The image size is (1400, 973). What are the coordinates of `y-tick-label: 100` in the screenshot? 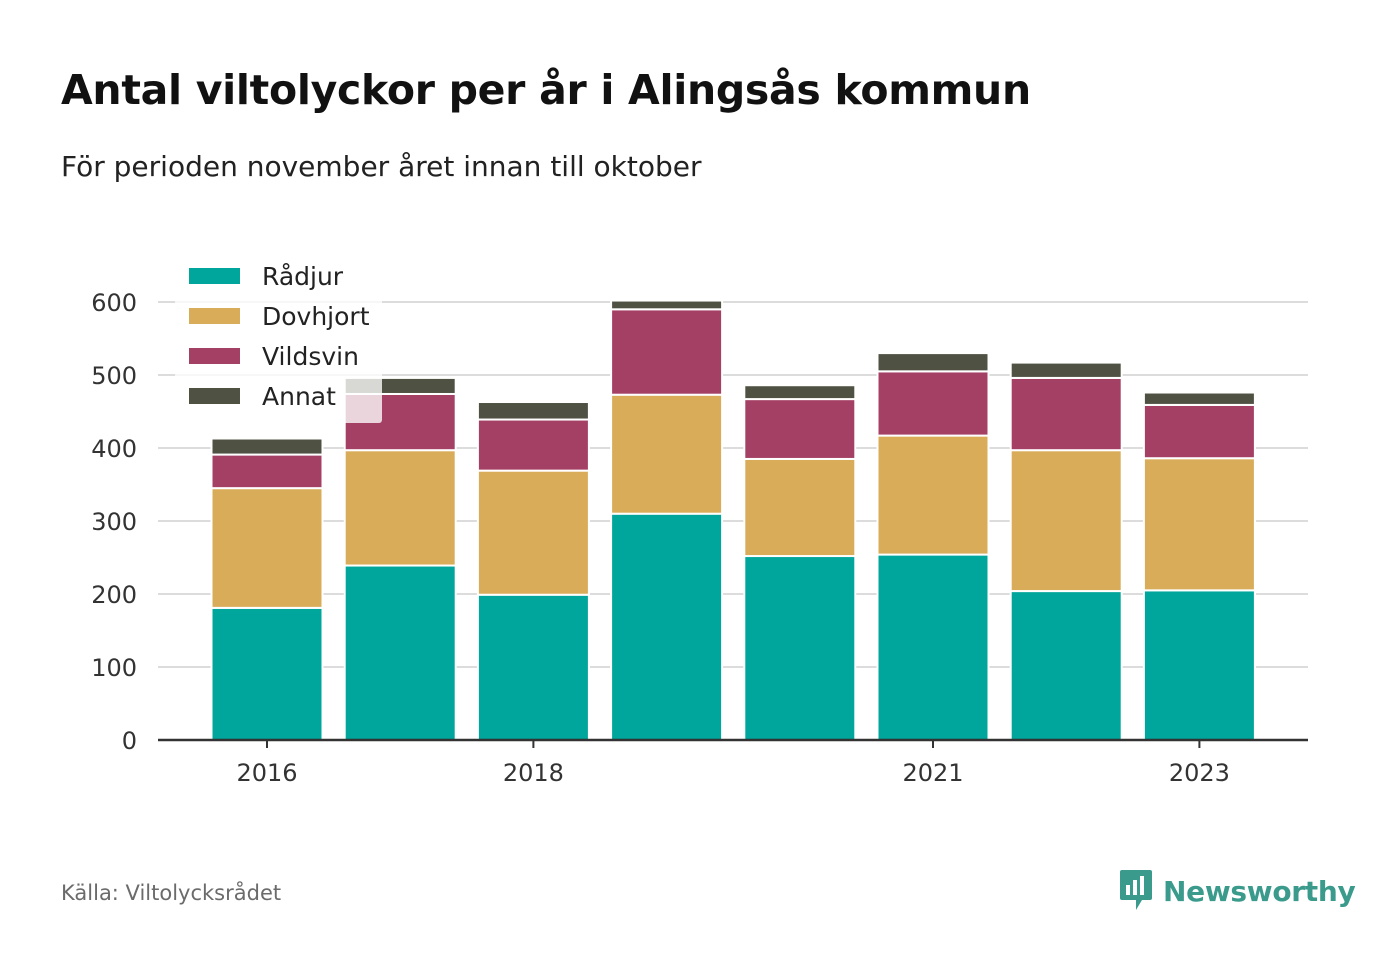 It's located at (114, 668).